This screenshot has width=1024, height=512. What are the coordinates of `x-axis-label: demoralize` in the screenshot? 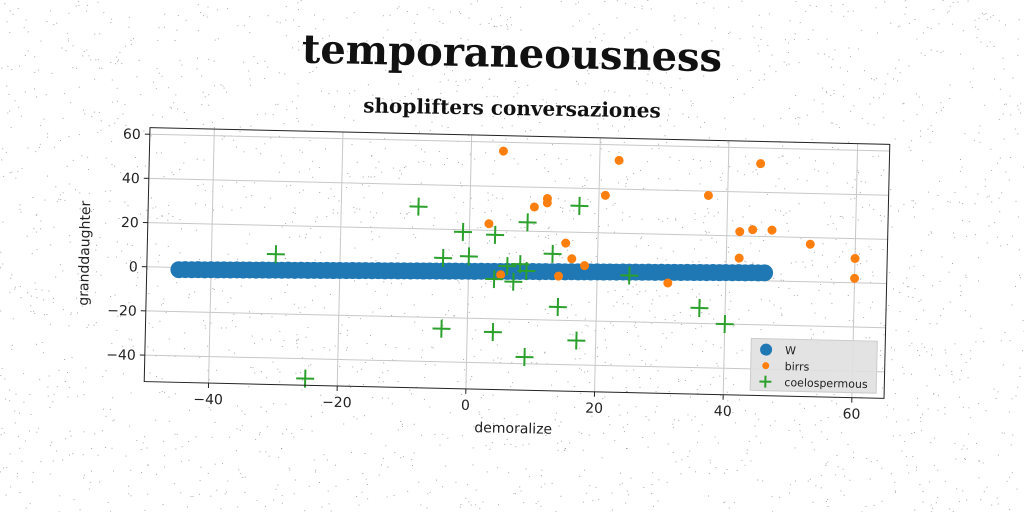 It's located at (513, 429).